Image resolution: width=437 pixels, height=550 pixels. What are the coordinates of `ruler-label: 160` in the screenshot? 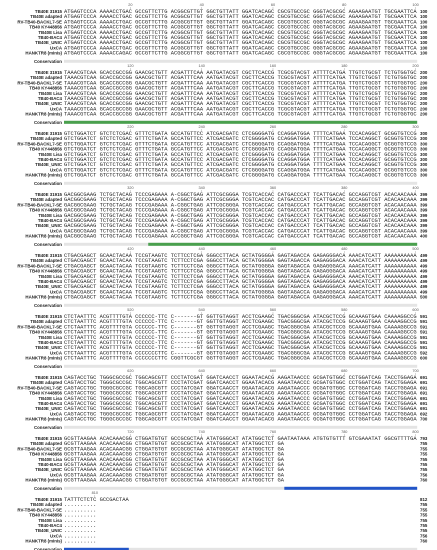 It's located at (273, 66).